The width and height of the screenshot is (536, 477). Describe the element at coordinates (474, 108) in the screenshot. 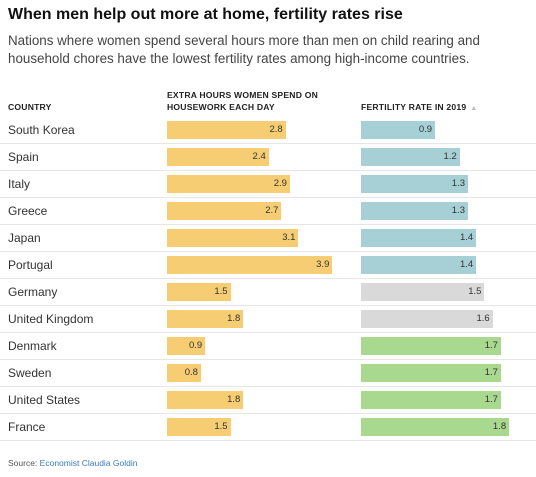

I see `sort-ascending-icon: ▲` at that location.